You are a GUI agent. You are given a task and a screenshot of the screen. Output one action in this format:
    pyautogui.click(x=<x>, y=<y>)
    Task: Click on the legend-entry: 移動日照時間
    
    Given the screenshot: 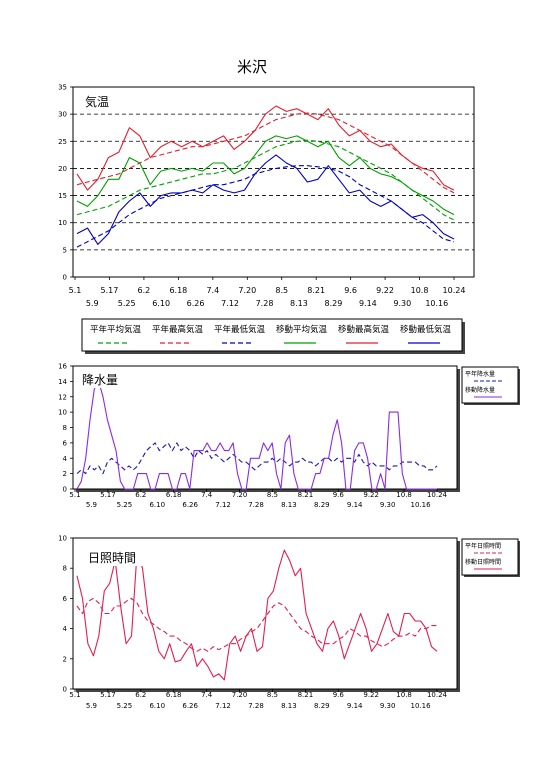 What is the action you would take?
    pyautogui.click(x=483, y=562)
    